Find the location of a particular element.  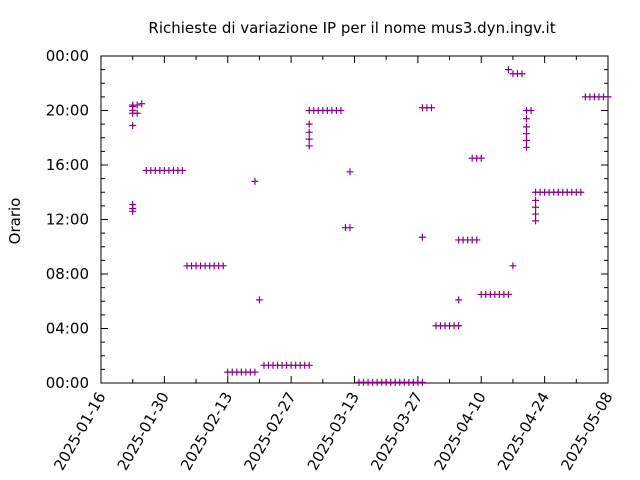

y-tick-labels: 00:00 04:00 08:00 12:00 16:00 20:00 00:00 is located at coordinates (67, 219).